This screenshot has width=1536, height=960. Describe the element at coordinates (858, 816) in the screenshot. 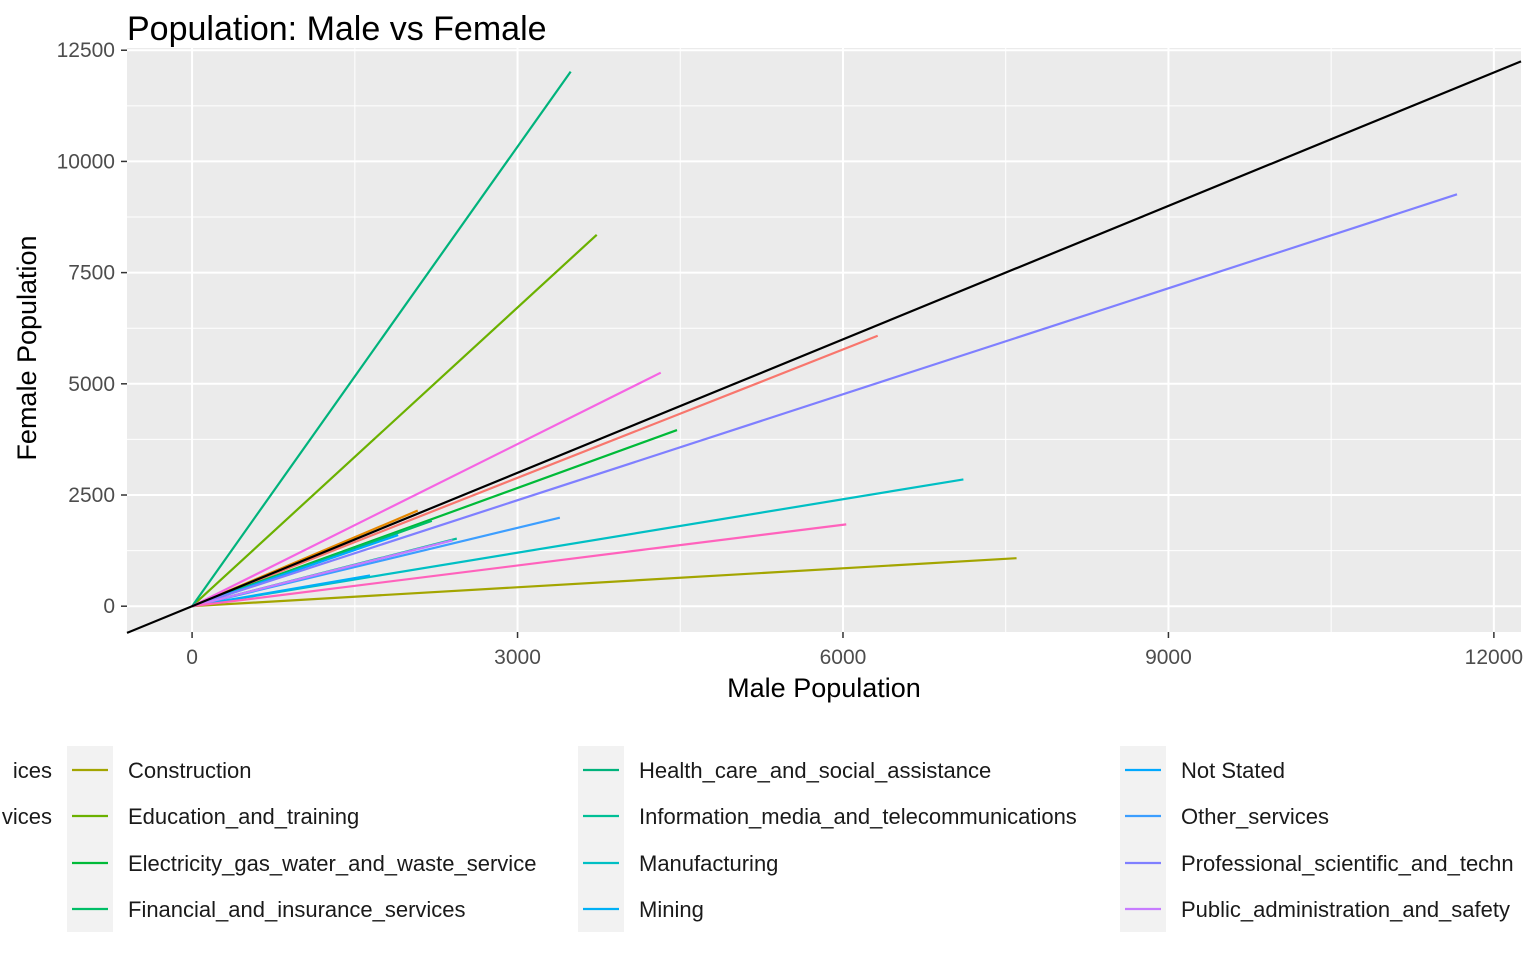

I see `legend-label: Information_media_and_telecommunications` at that location.